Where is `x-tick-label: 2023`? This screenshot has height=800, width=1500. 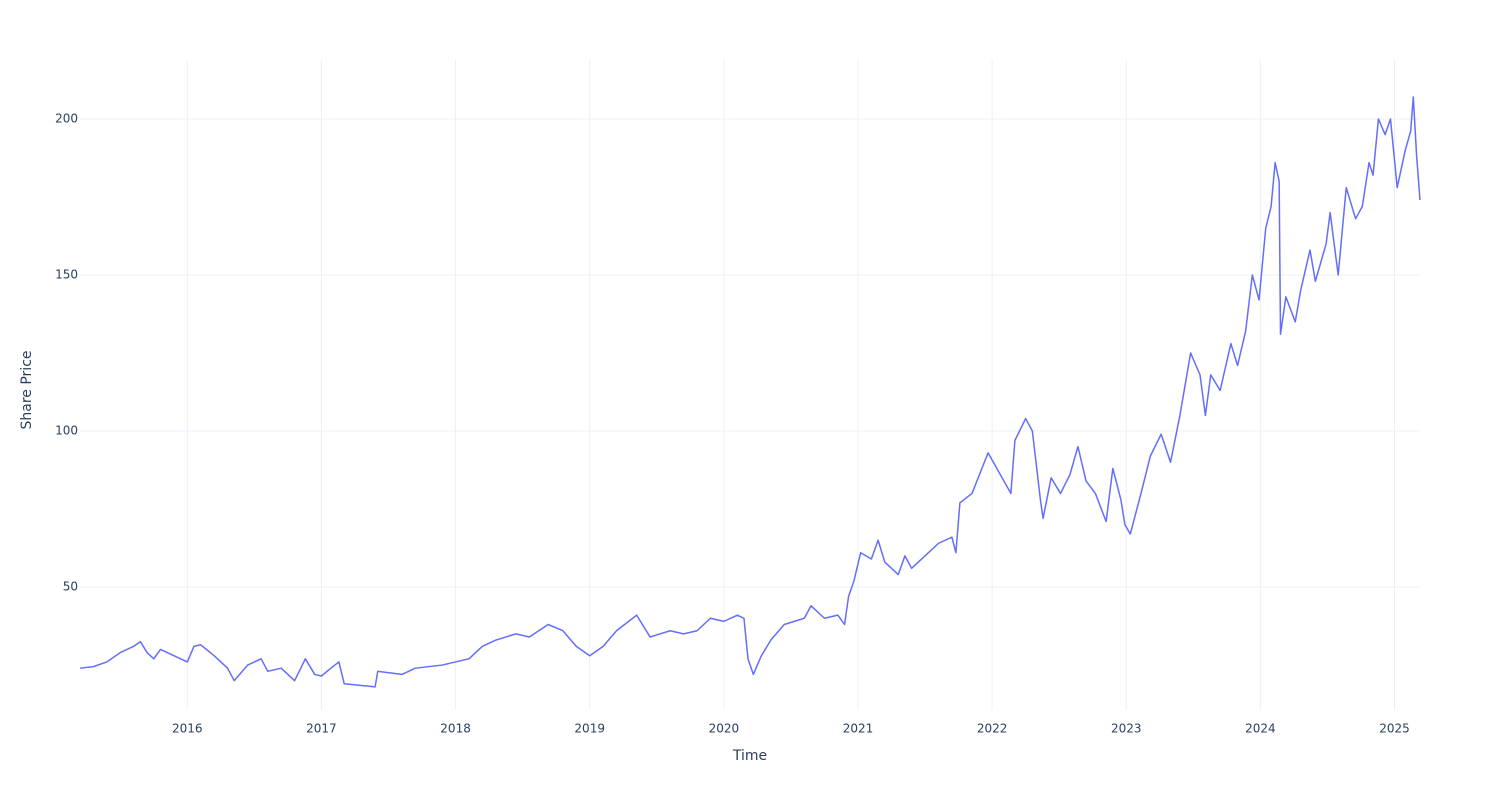 x-tick-label: 2023 is located at coordinates (1126, 729).